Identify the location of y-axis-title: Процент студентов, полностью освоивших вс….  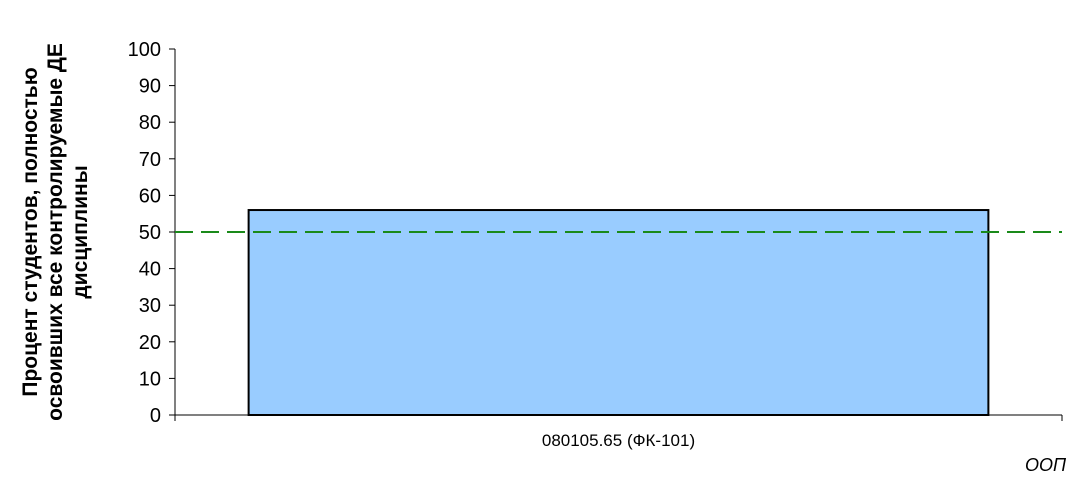
(55, 232).